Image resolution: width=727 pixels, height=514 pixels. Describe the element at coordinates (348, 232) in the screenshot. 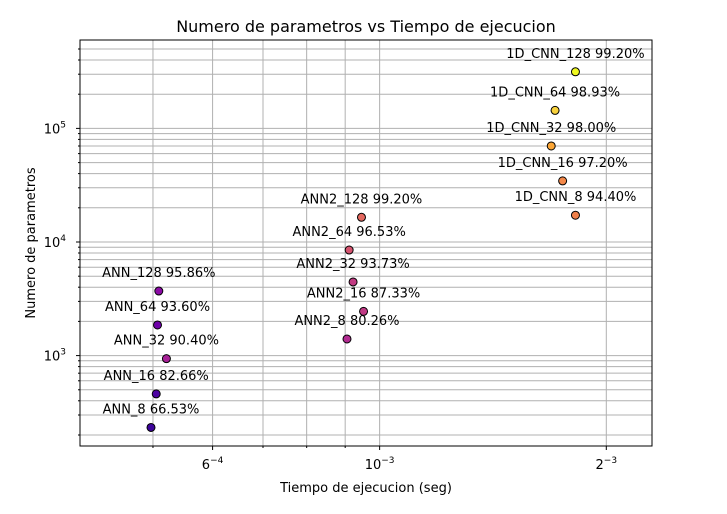

I see `point-label: ANN2_64 96.53%` at that location.